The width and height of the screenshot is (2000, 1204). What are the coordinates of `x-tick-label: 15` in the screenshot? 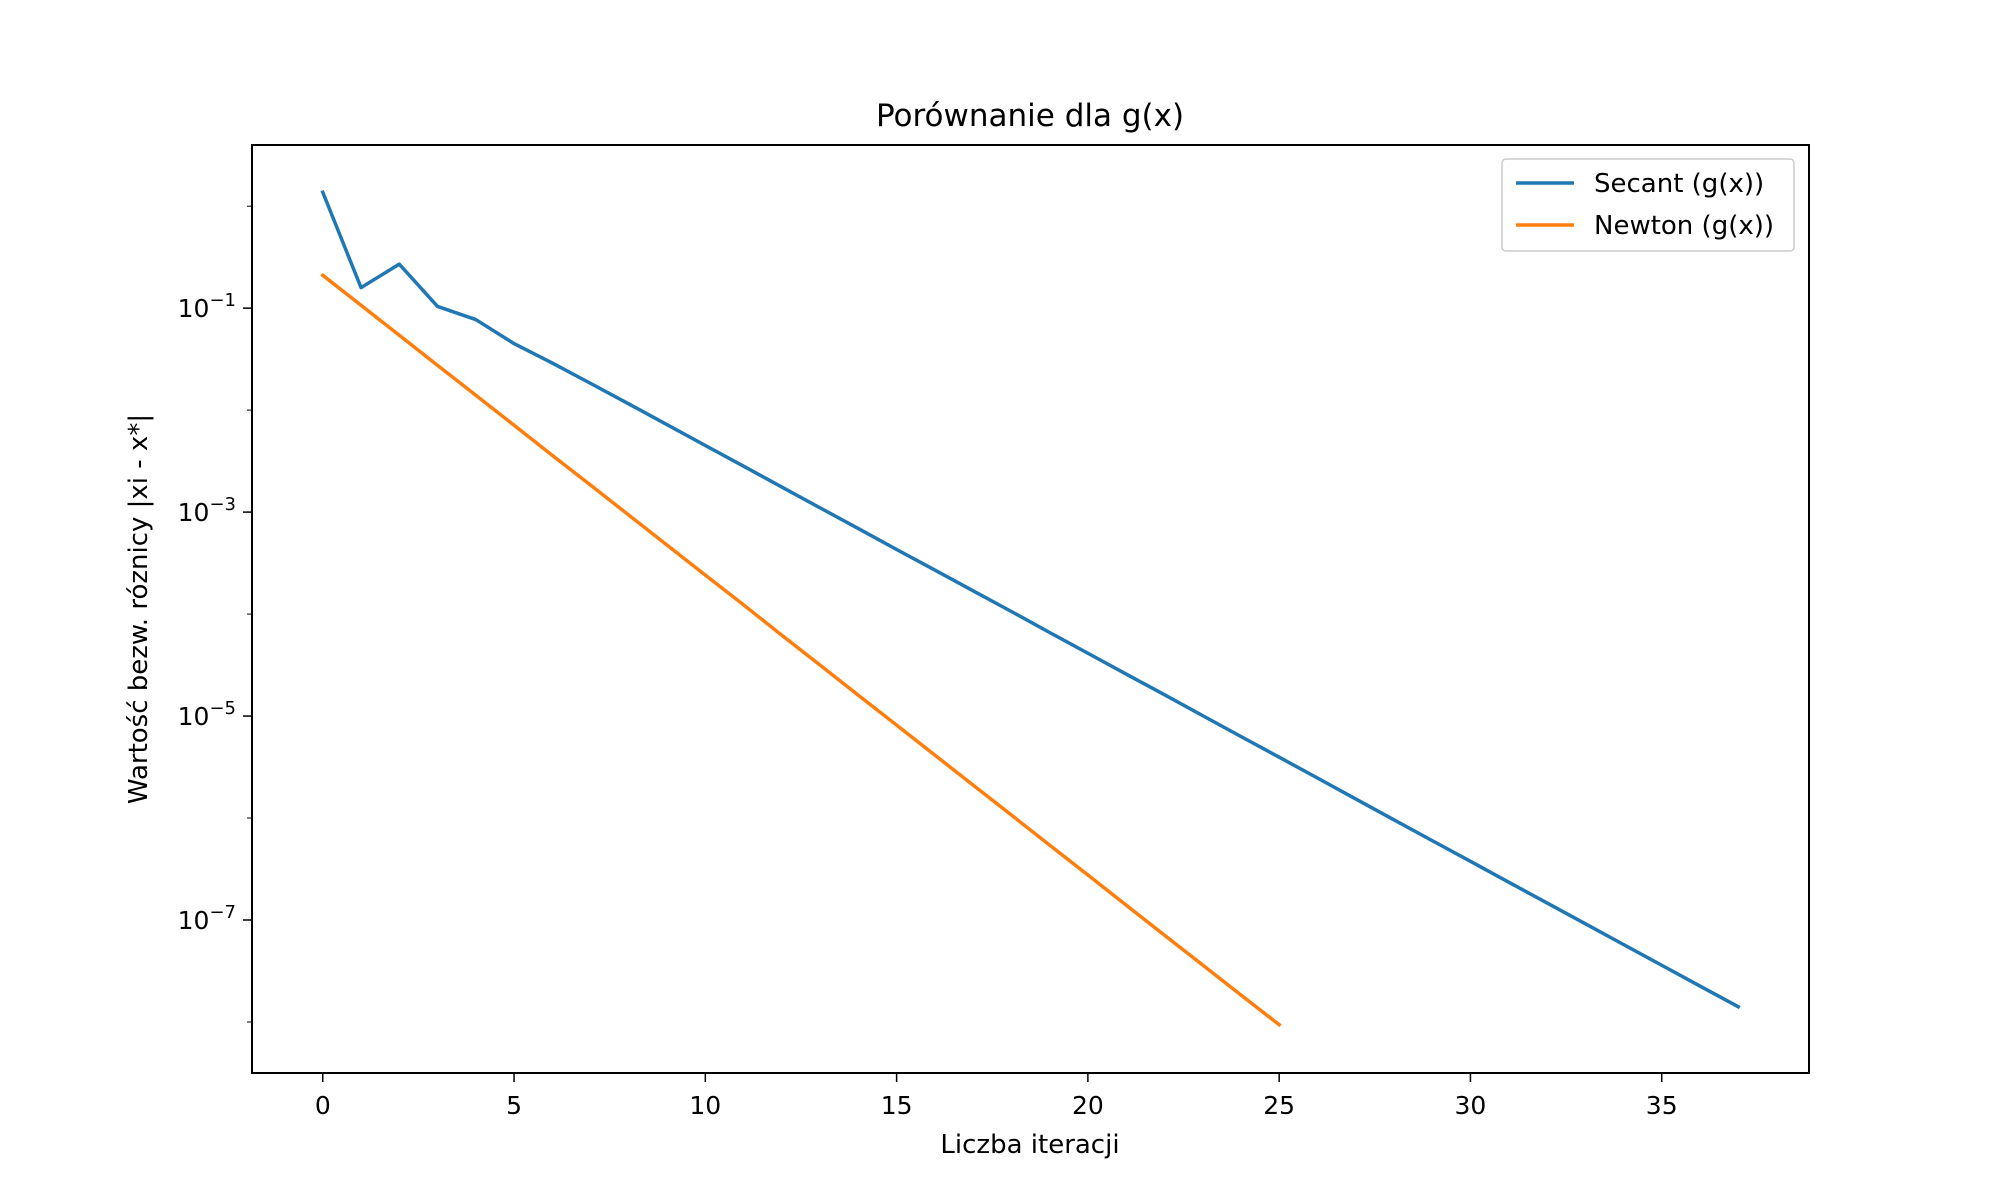 It's located at (897, 1105).